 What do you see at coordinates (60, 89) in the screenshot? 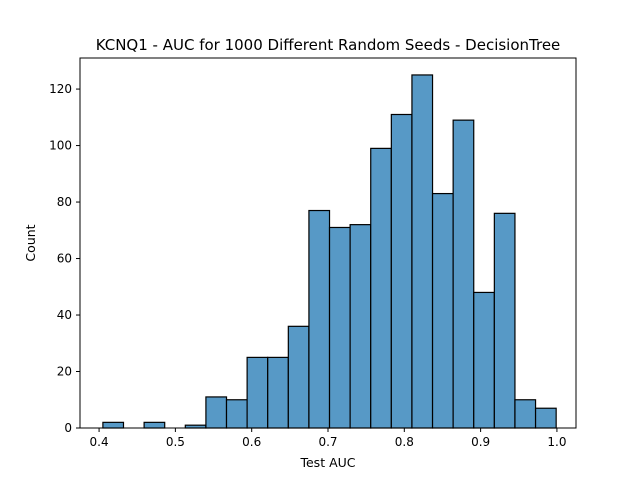
I see `y-tick-label: 120` at bounding box center [60, 89].